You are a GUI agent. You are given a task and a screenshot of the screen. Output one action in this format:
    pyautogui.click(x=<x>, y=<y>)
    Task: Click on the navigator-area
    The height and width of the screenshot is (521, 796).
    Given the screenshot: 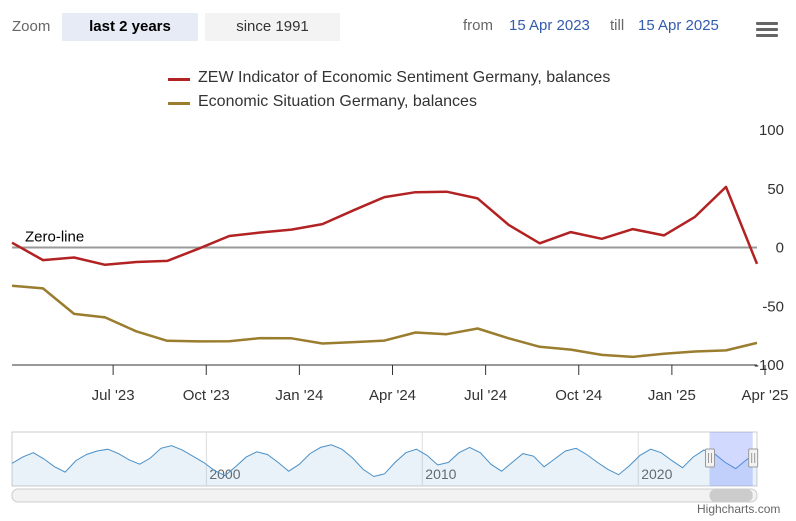 What is the action you would take?
    pyautogui.click(x=384, y=465)
    